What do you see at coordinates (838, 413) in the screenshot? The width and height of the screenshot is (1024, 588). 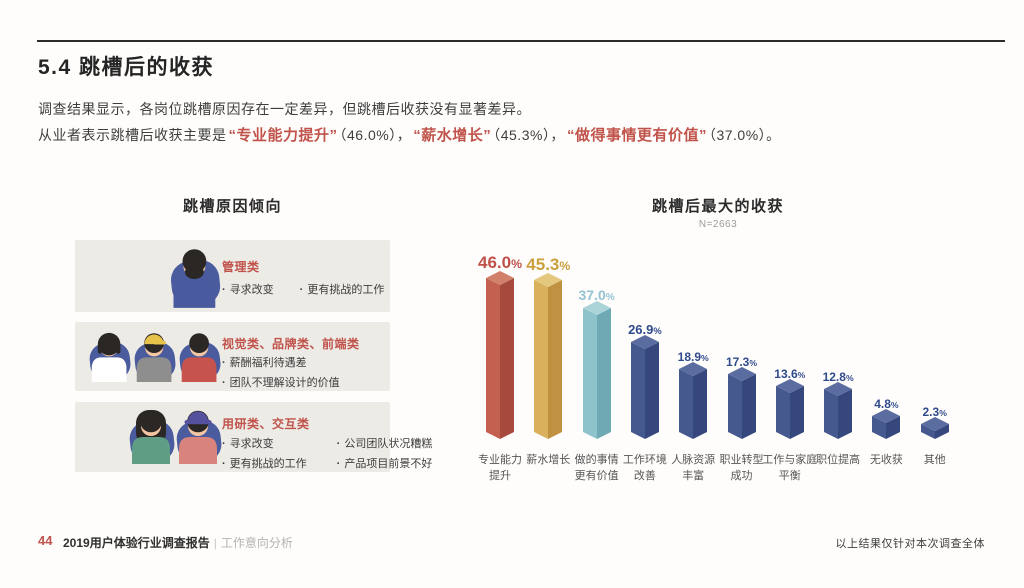 I see `chart-bar-职位提高` at bounding box center [838, 413].